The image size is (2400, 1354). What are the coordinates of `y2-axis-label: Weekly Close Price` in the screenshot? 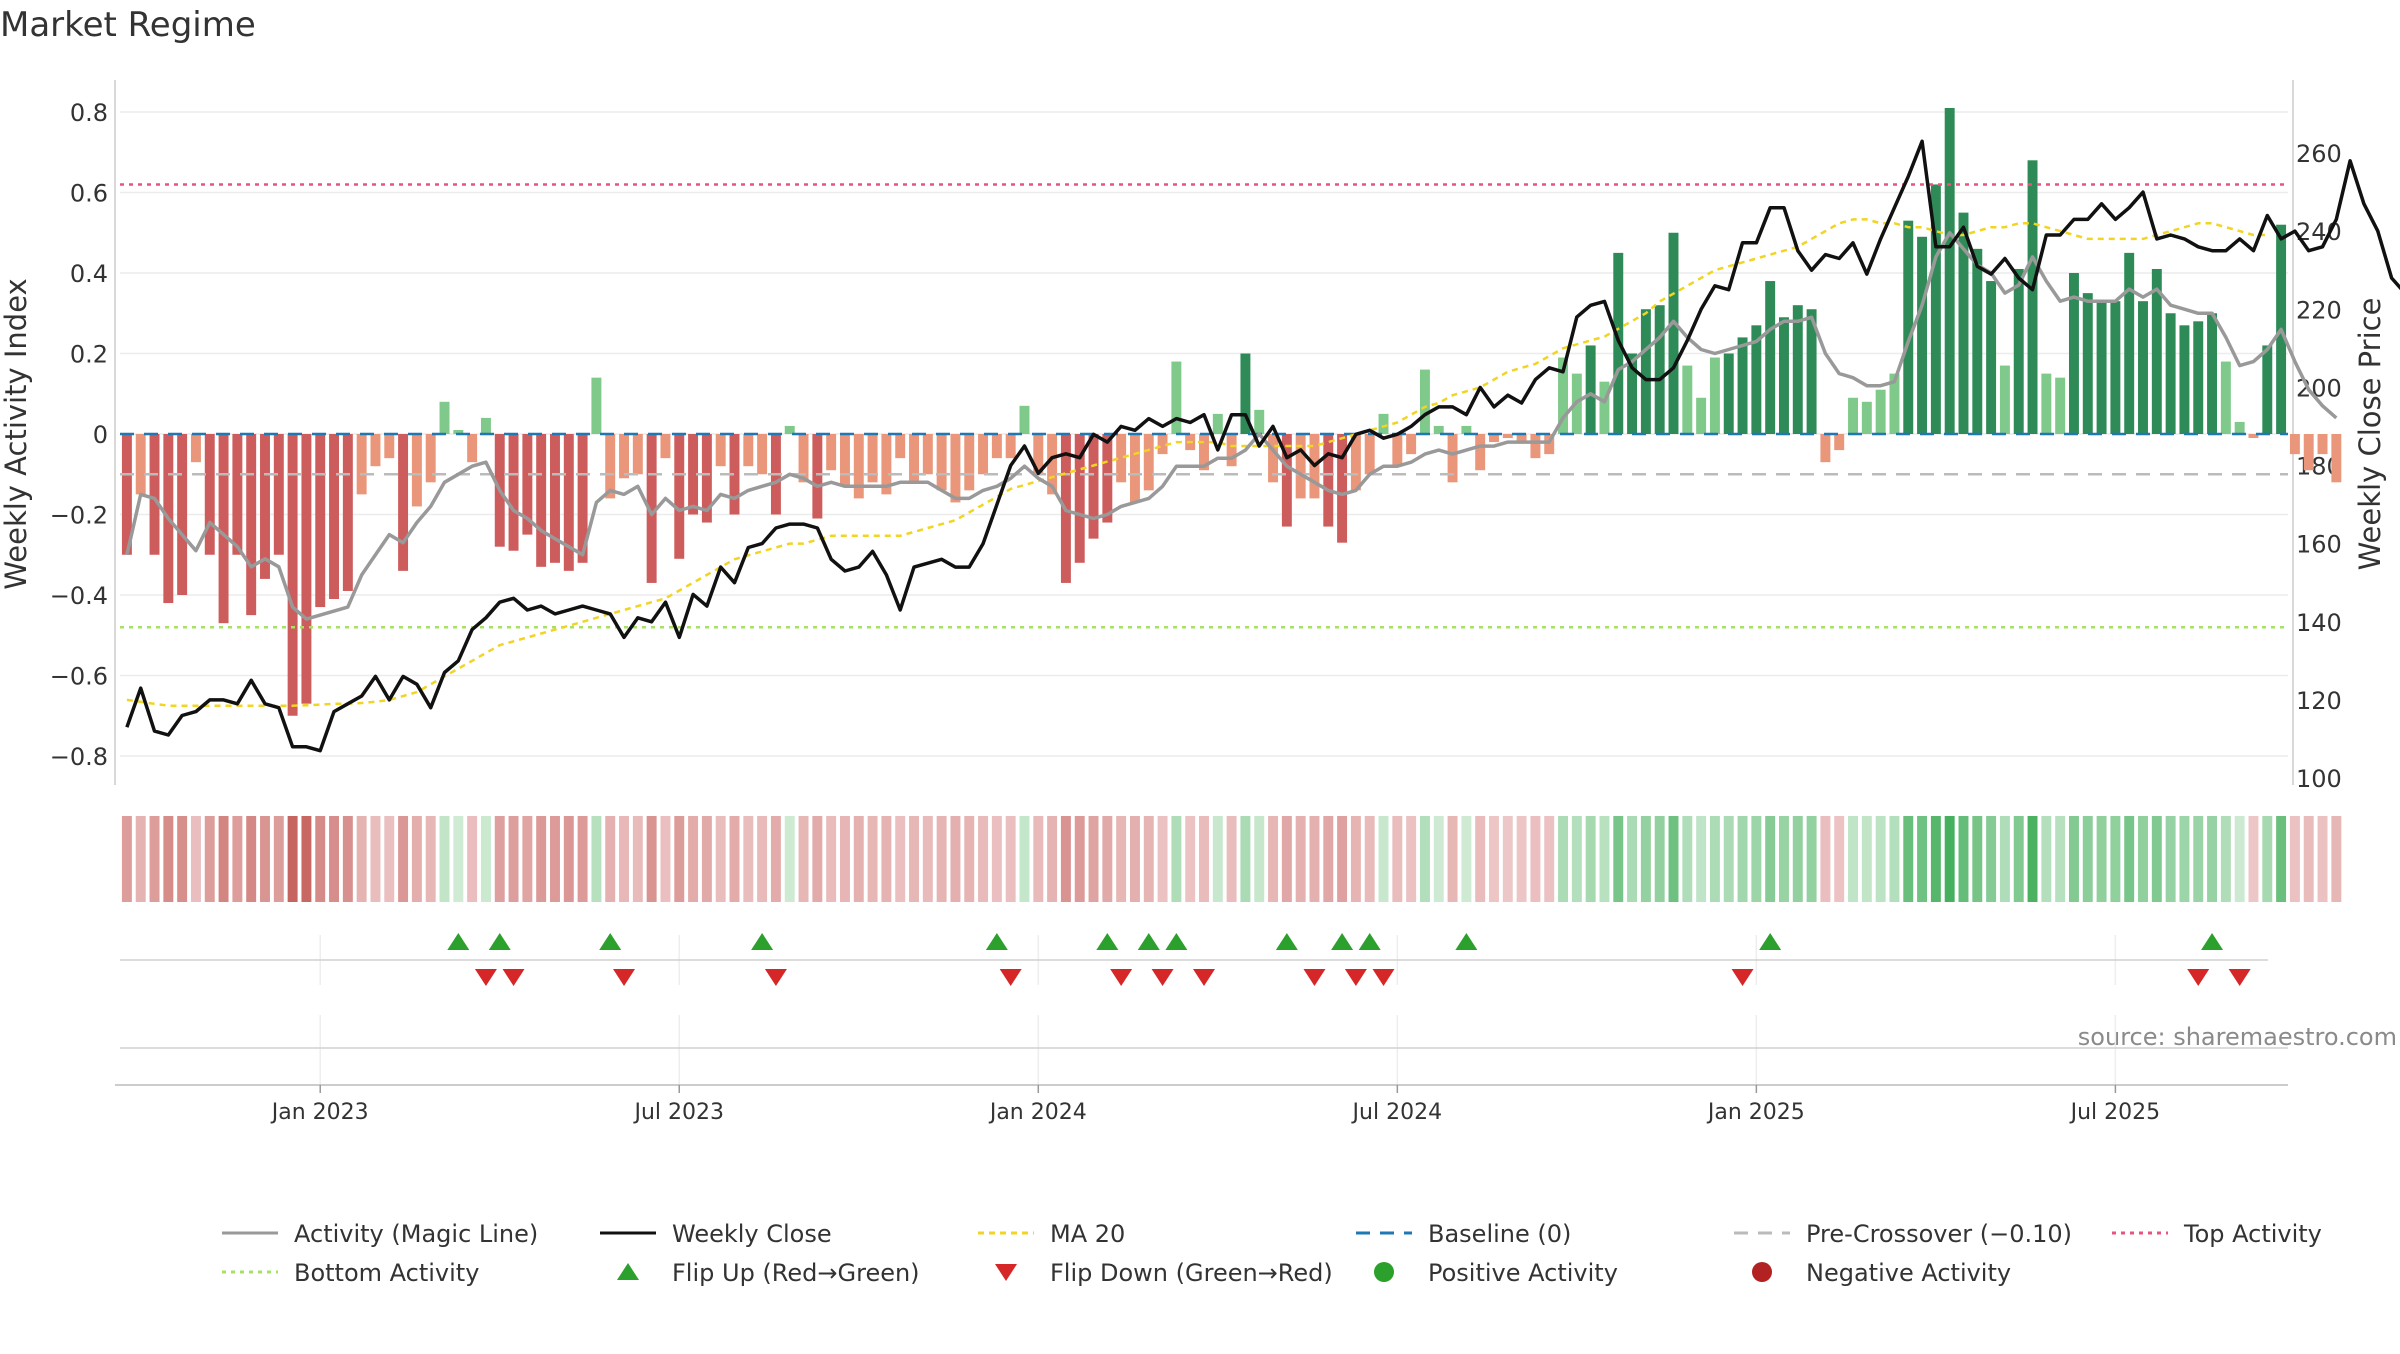 It's located at (2370, 434).